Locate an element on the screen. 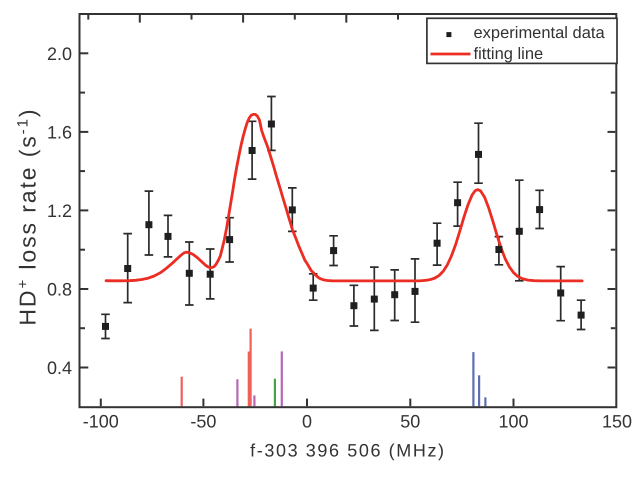  svg-text: 150 is located at coordinates (617, 422).